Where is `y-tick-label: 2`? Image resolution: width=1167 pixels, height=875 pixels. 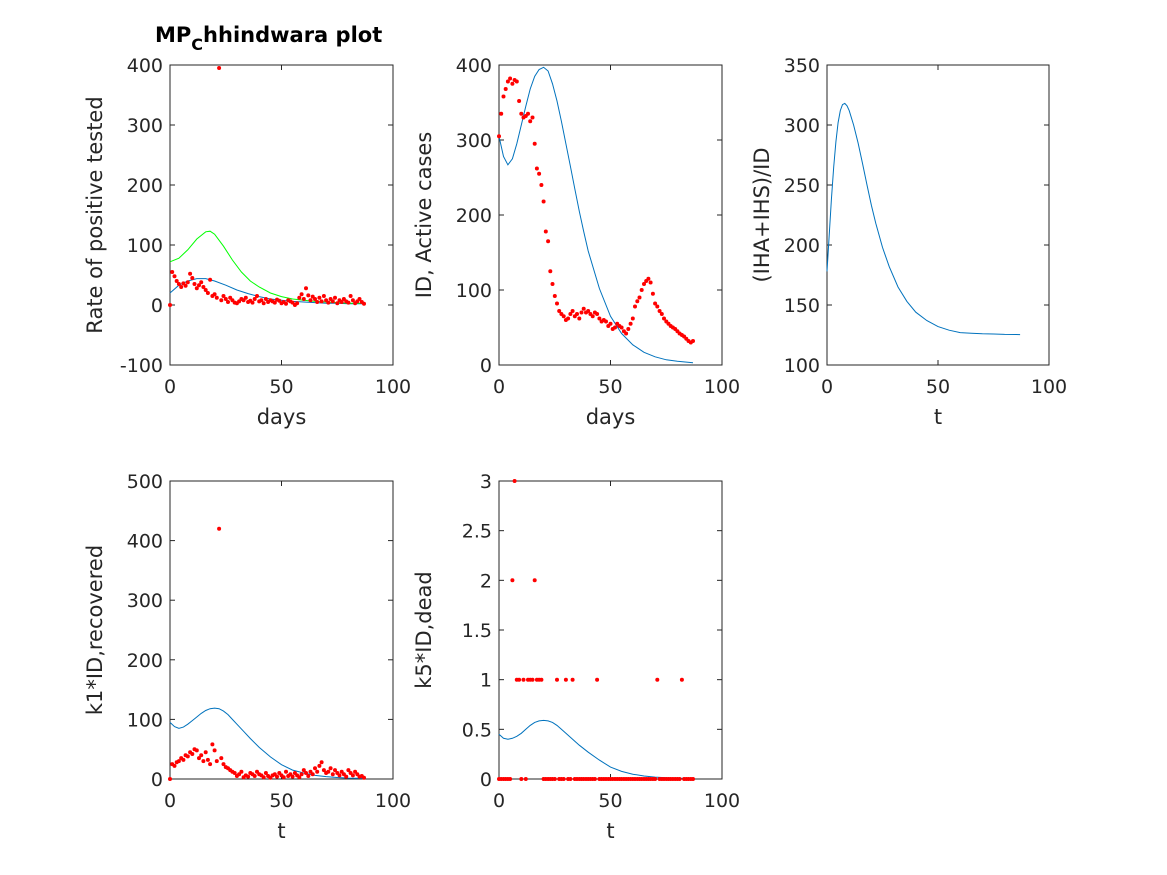
y-tick-label: 2 is located at coordinates (486, 581).